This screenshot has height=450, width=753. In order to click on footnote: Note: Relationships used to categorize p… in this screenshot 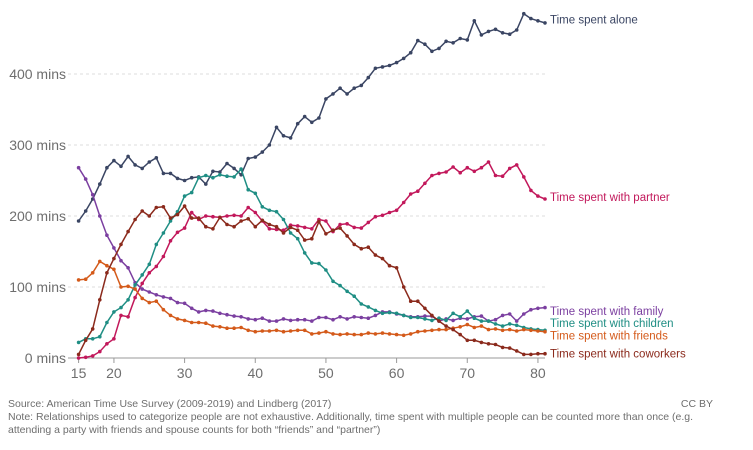, I will do `click(351, 423)`.